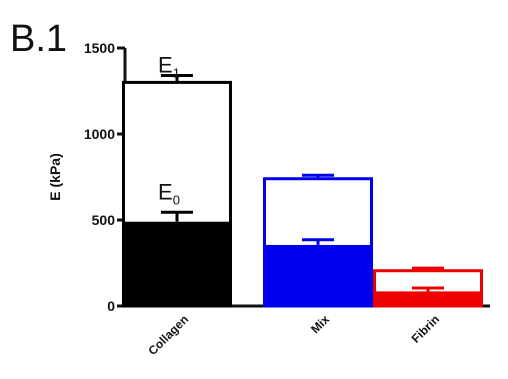 This screenshot has height=379, width=508. Describe the element at coordinates (428, 298) in the screenshot. I see `bar-e0-fibrin` at that location.